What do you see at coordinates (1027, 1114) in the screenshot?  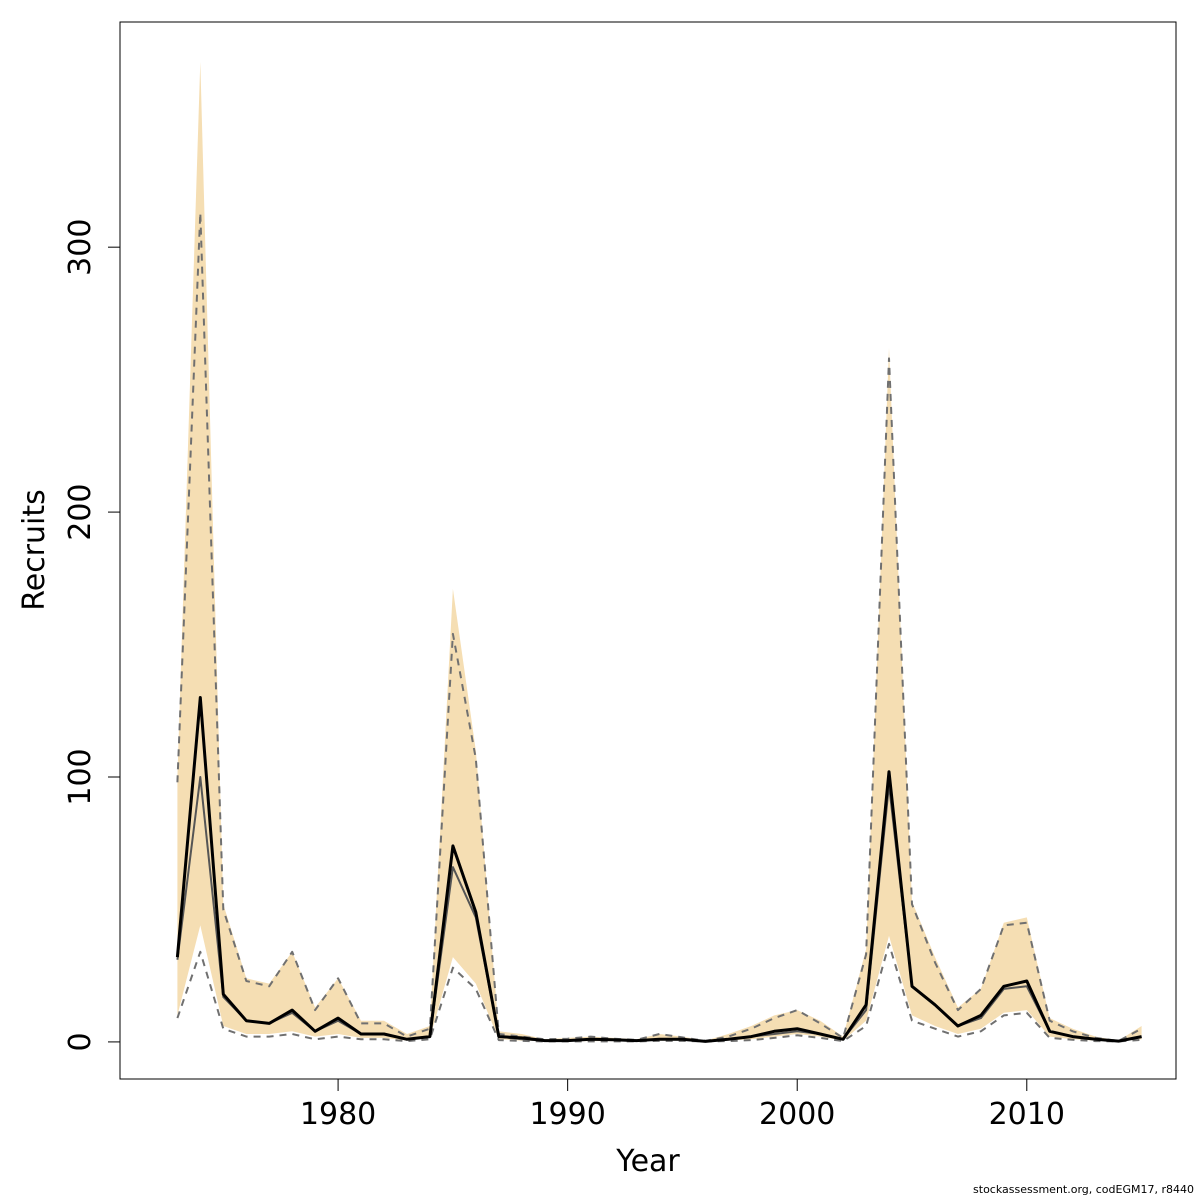 I see `x-tick-label: 2010` at bounding box center [1027, 1114].